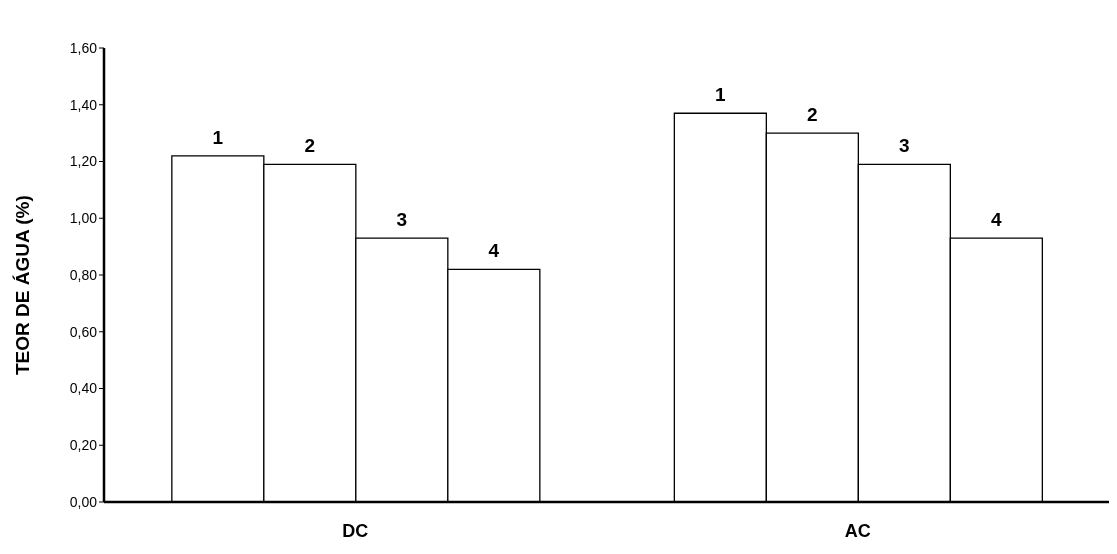 The height and width of the screenshot is (554, 1117). Describe the element at coordinates (83, 274) in the screenshot. I see `y-tick-label: 0,80` at that location.